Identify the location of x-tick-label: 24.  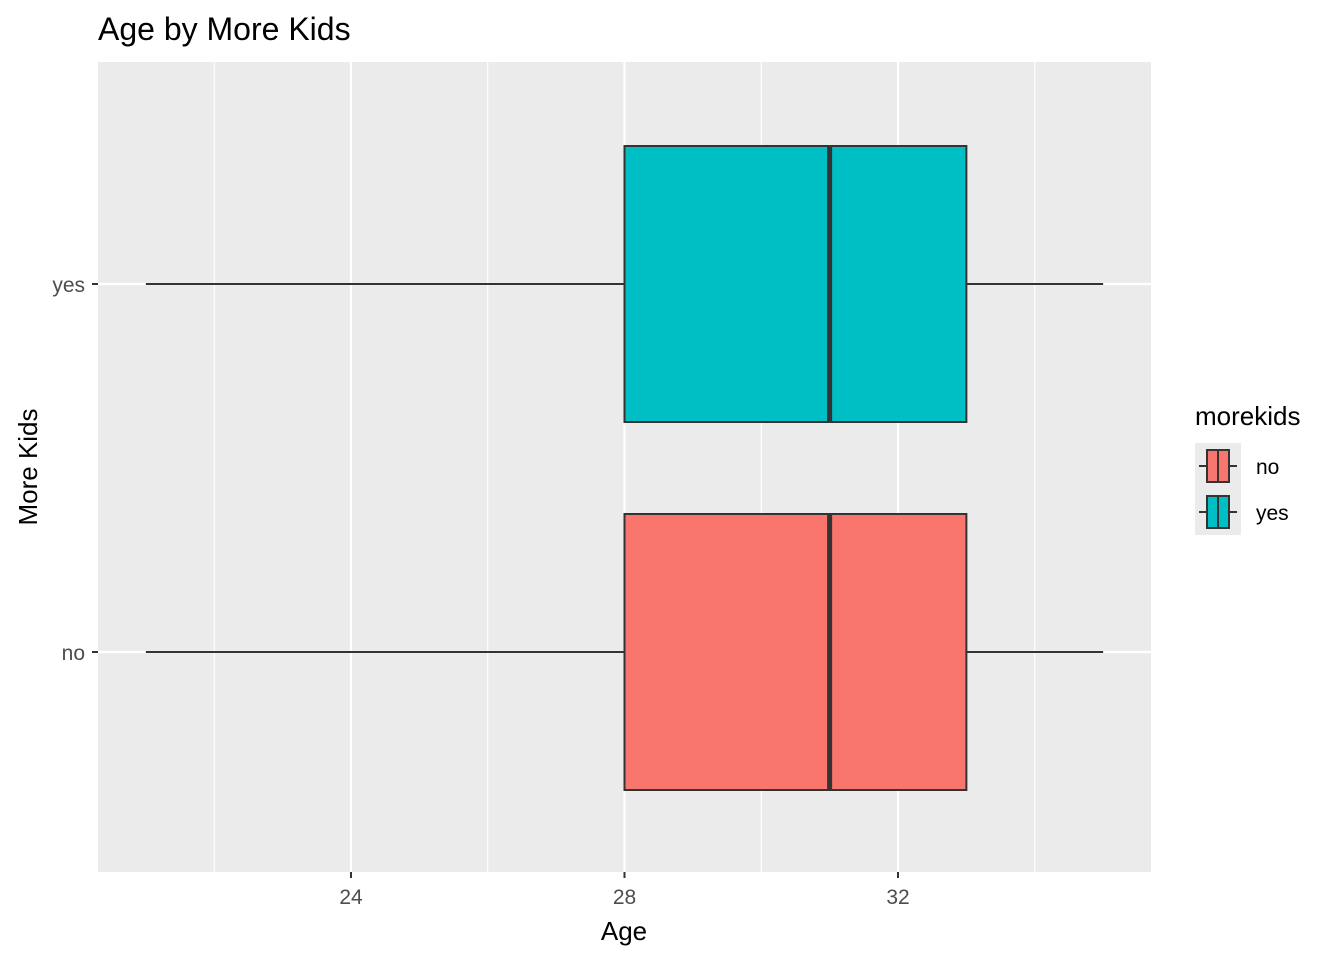
(351, 897).